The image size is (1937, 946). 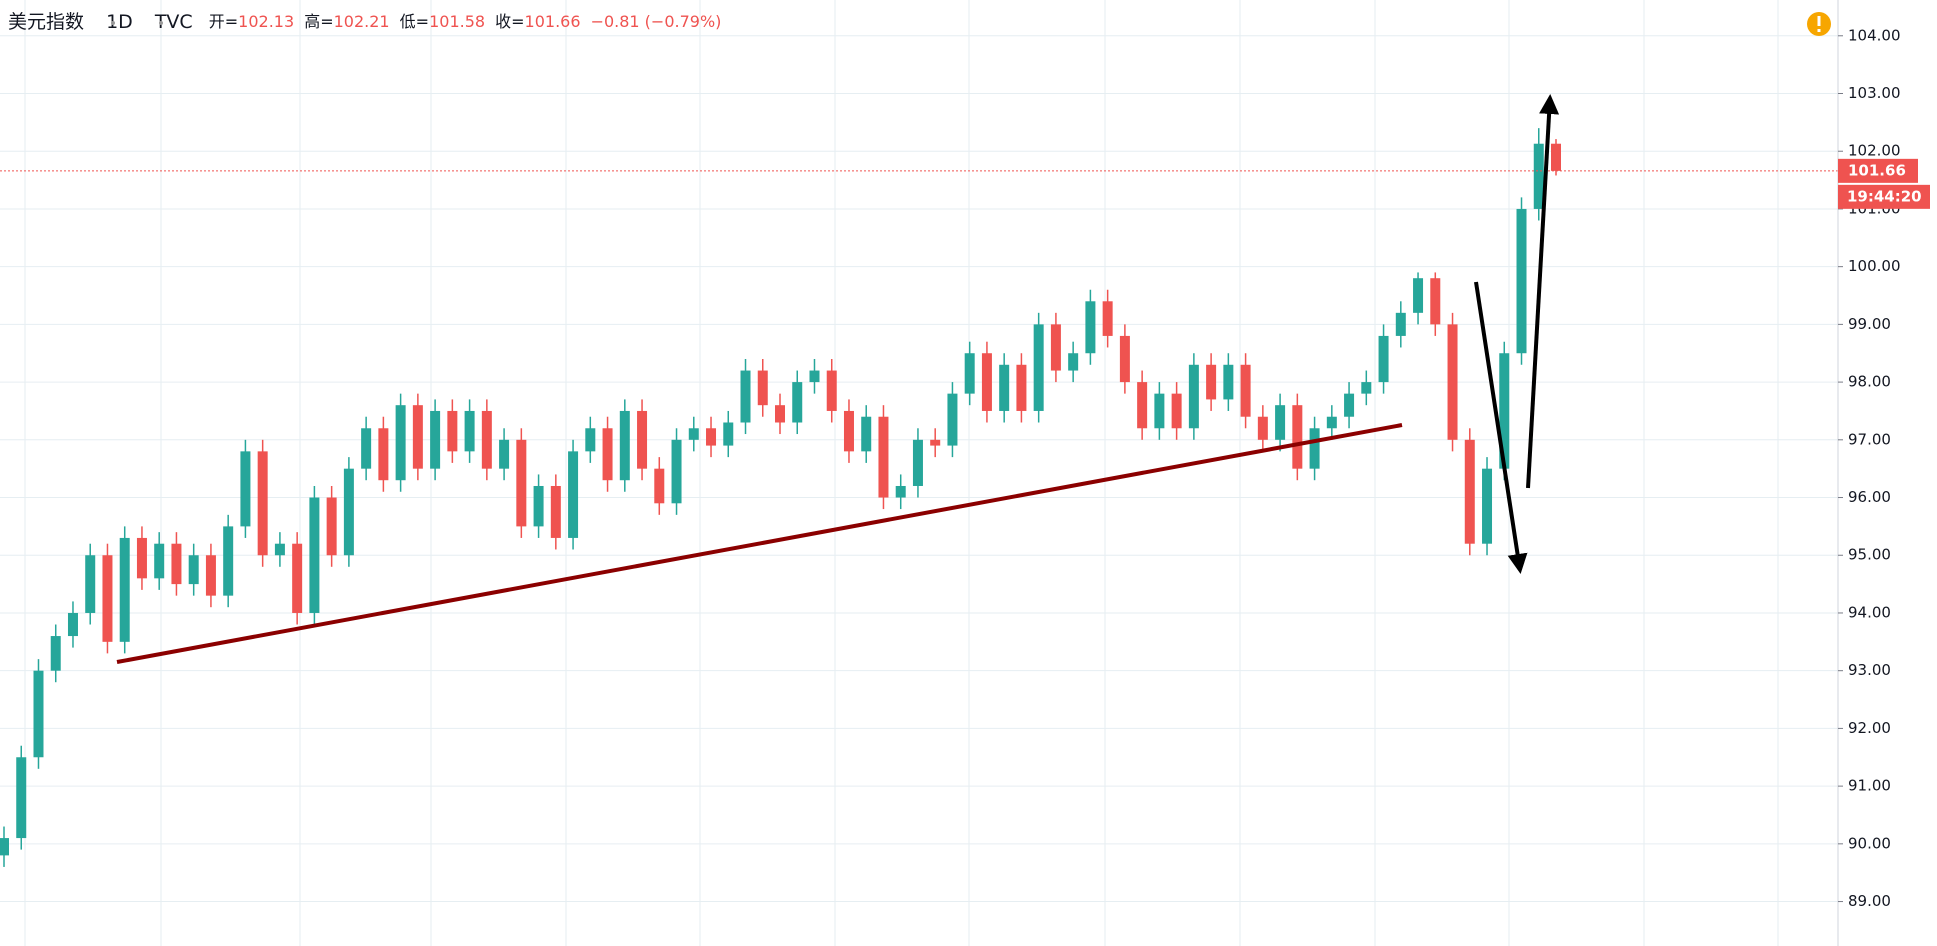 I want to click on y-tick-label: 93.00, so click(x=1869, y=670).